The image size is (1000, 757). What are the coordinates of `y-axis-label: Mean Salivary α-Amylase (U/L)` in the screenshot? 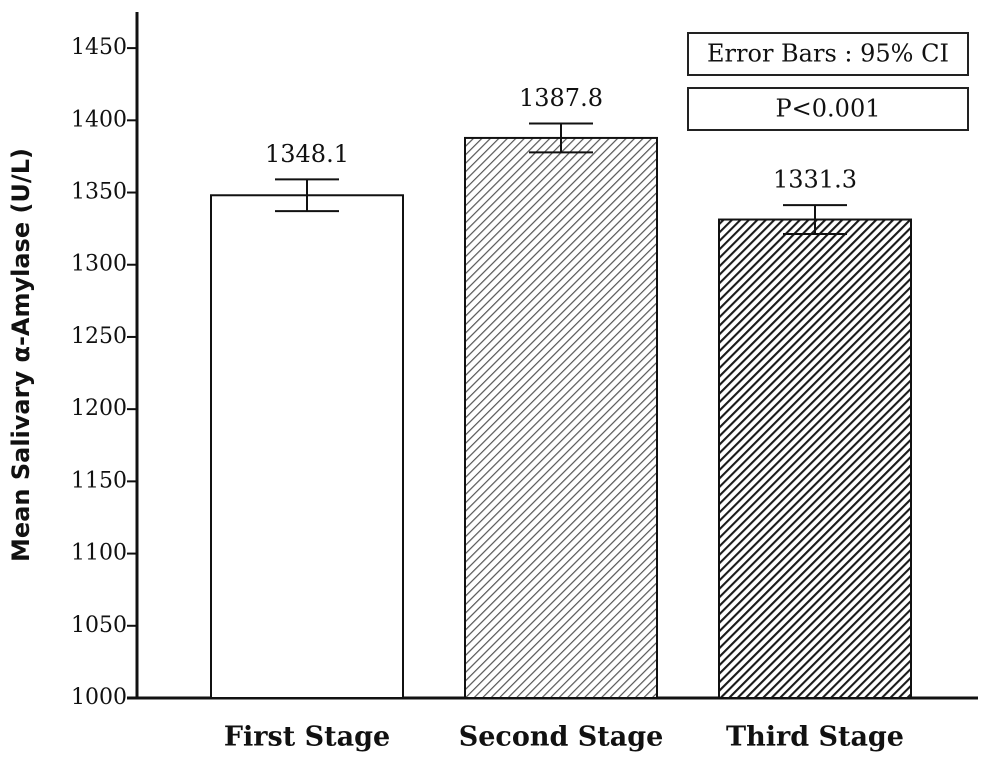 It's located at (21, 355).